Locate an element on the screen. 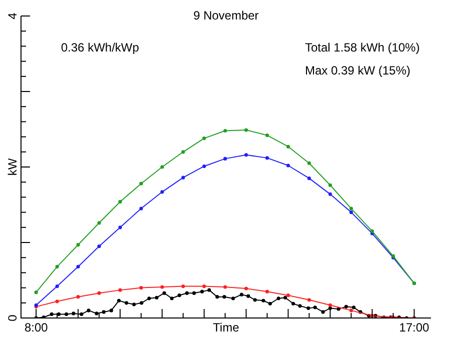  annotation: 0.36 kWh/kWp is located at coordinates (100, 47).